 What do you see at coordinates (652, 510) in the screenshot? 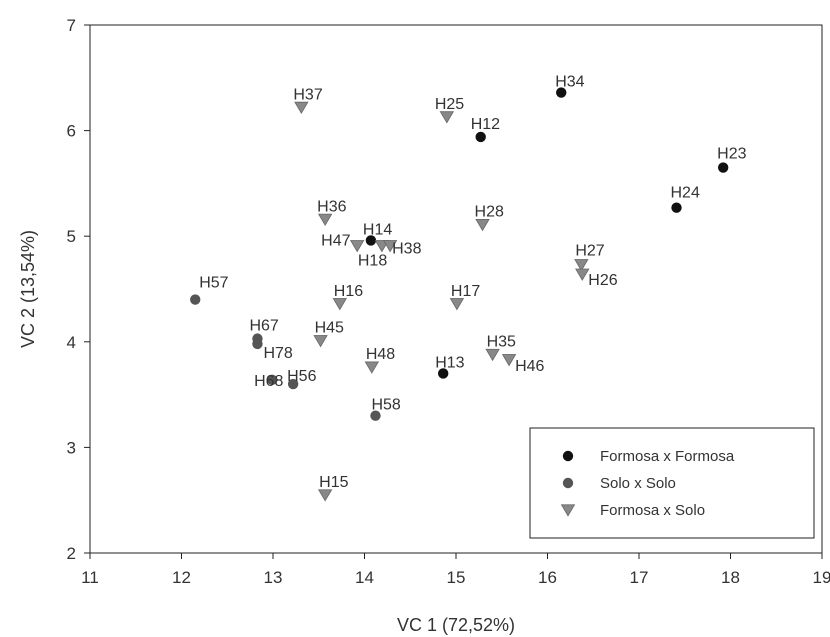
I see `legend-entry: Formosa x Solo` at bounding box center [652, 510].